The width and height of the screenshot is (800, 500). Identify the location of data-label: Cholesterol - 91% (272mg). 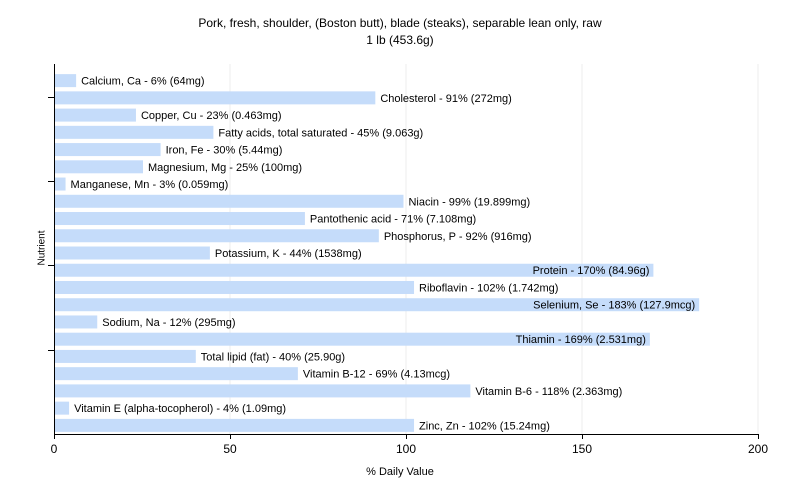
(445, 99).